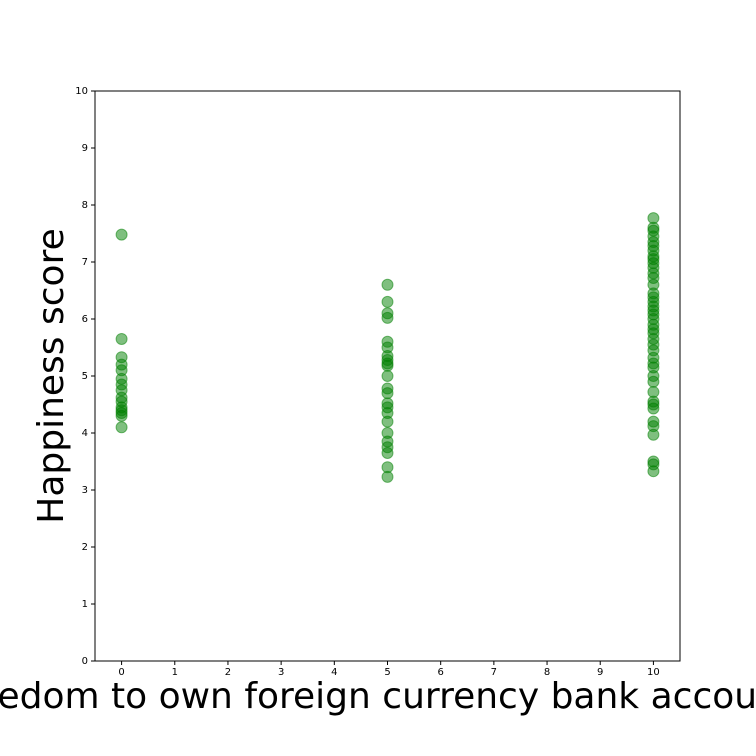 This screenshot has width=756, height=756. Describe the element at coordinates (85, 547) in the screenshot. I see `y-tick-label: 2` at that location.